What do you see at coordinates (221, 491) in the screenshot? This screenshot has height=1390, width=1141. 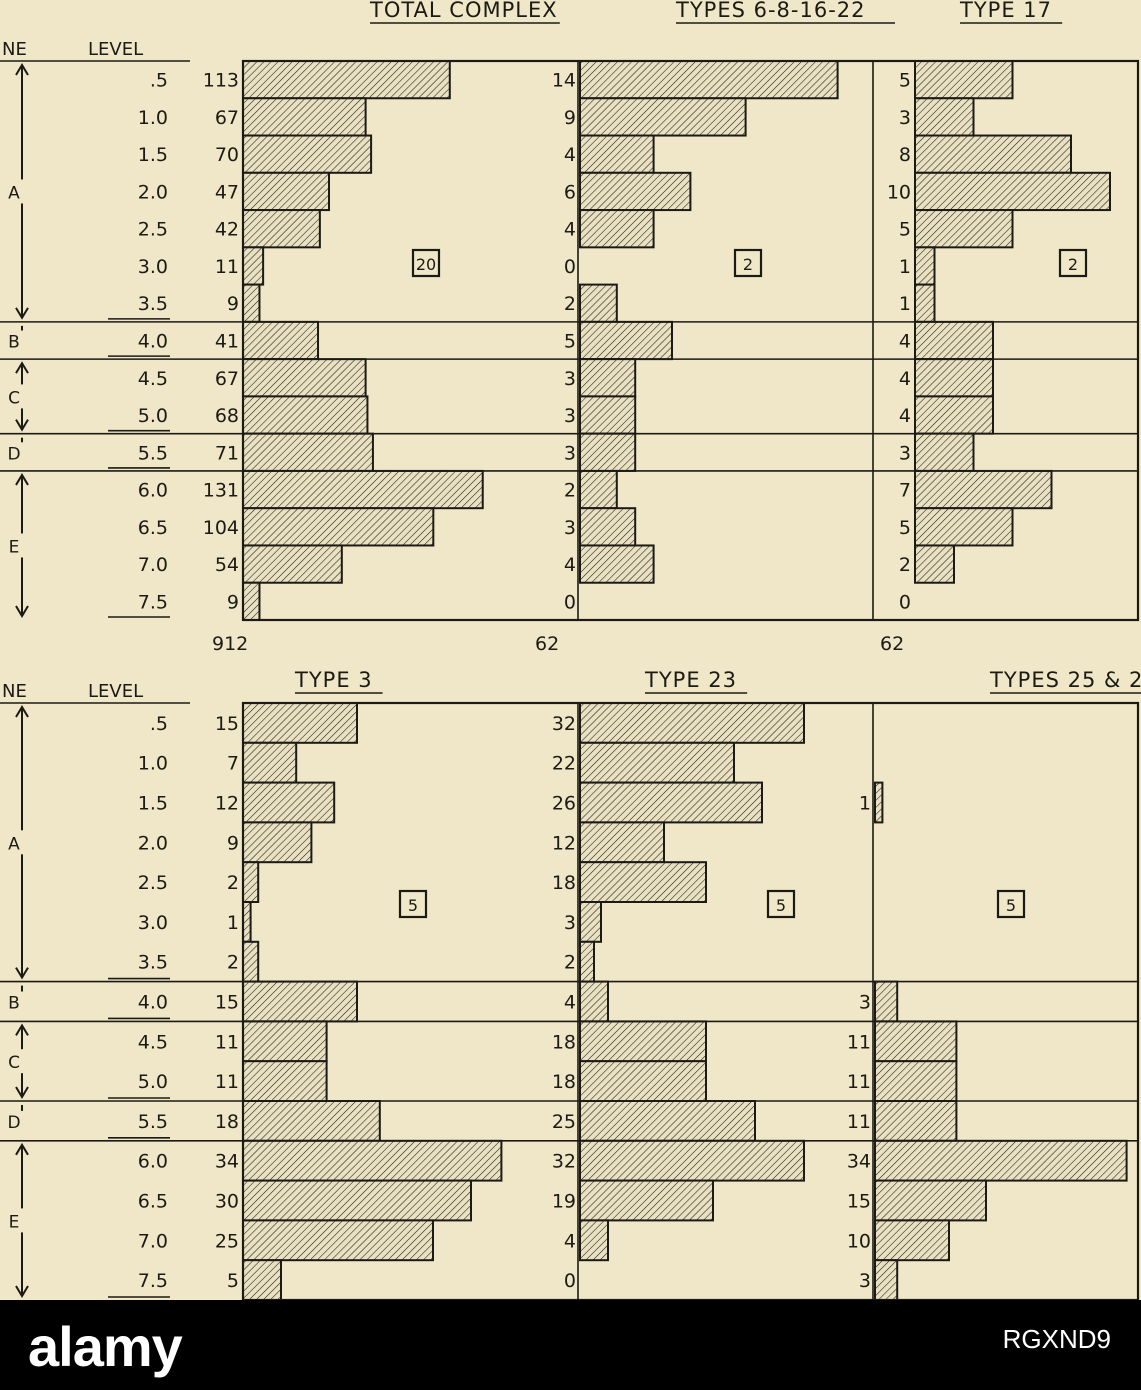 I see `bar-value-label: 131` at bounding box center [221, 491].